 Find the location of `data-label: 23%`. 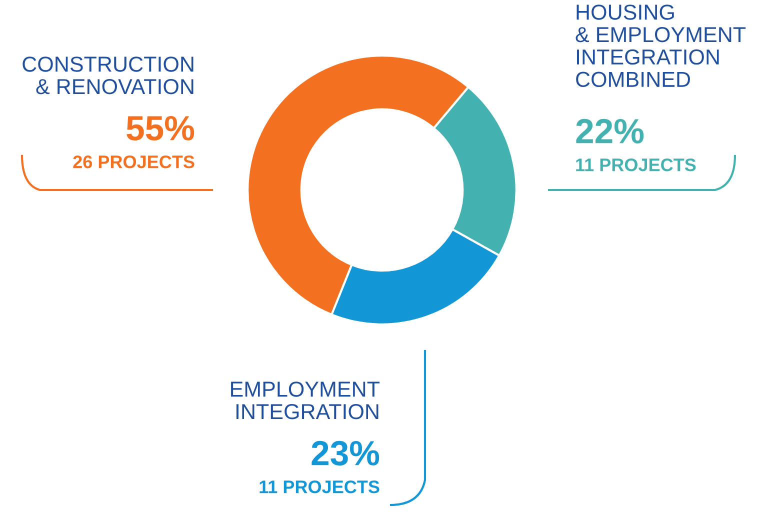

data-label: 23% is located at coordinates (346, 453).